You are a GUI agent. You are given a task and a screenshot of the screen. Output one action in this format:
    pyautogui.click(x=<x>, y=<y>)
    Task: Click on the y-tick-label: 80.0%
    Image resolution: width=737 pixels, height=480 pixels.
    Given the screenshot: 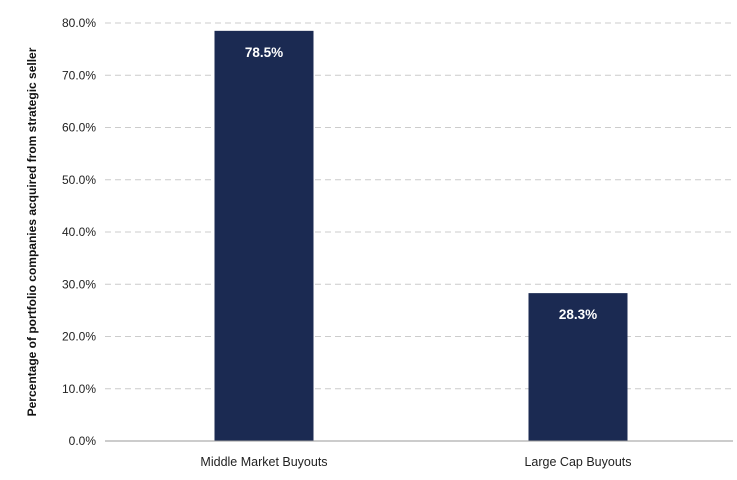 What is the action you would take?
    pyautogui.click(x=79, y=23)
    